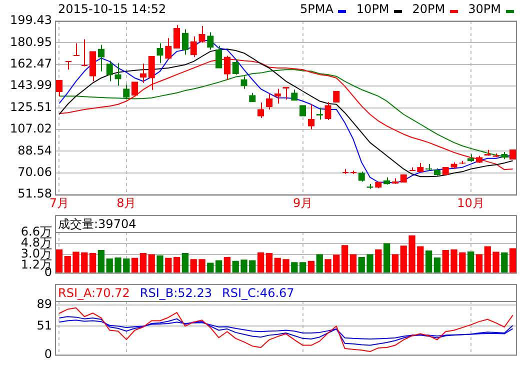  Describe the element at coordinates (59, 203) in the screenshot. I see `x-tick-label: 7月` at that location.